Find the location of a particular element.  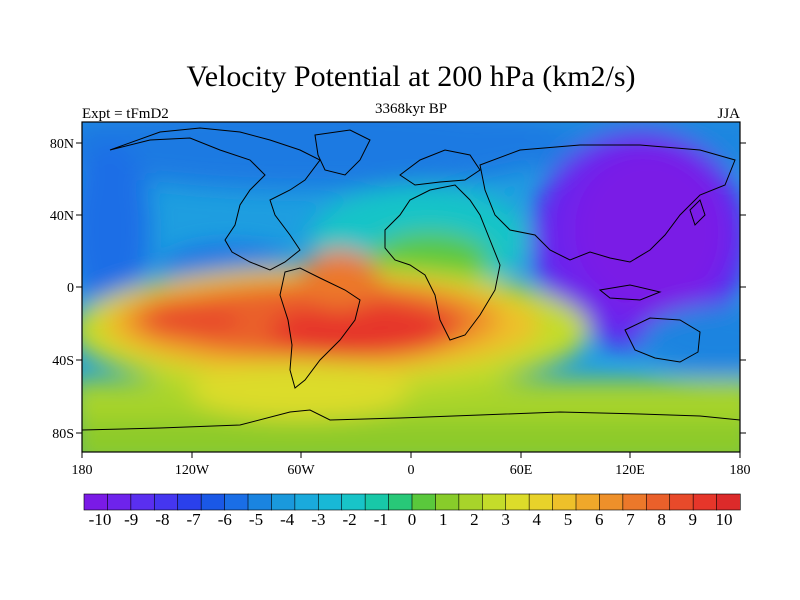

lat-tick-label: 0 is located at coordinates (70, 288).